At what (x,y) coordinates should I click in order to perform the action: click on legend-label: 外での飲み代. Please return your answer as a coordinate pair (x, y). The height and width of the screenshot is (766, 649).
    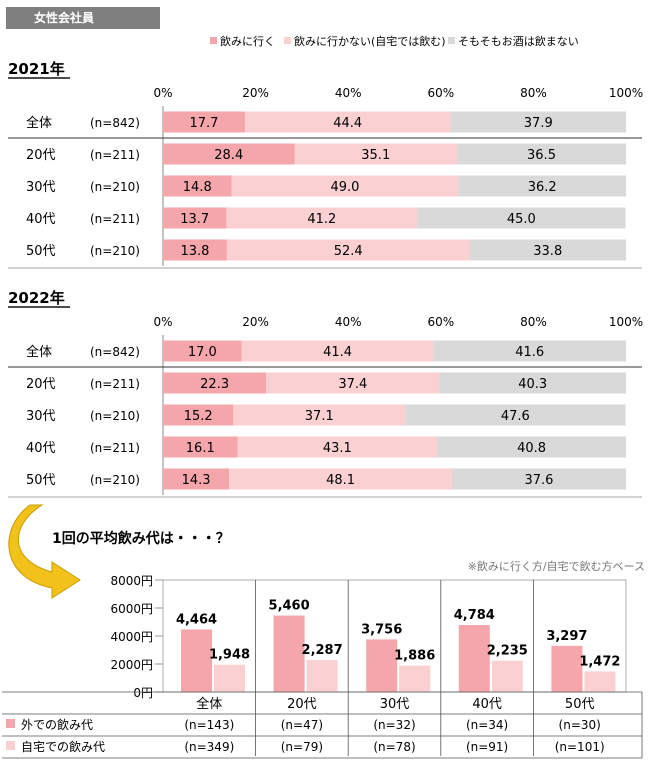
    Looking at the image, I should click on (57, 724).